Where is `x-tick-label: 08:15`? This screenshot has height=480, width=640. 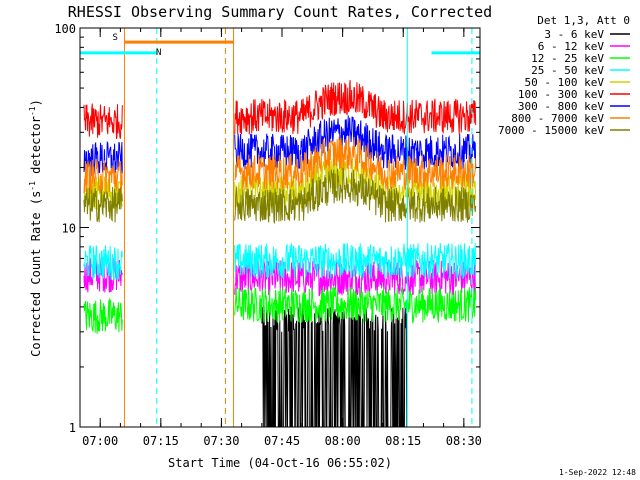
x-tick-label: 08:15 is located at coordinates (403, 441).